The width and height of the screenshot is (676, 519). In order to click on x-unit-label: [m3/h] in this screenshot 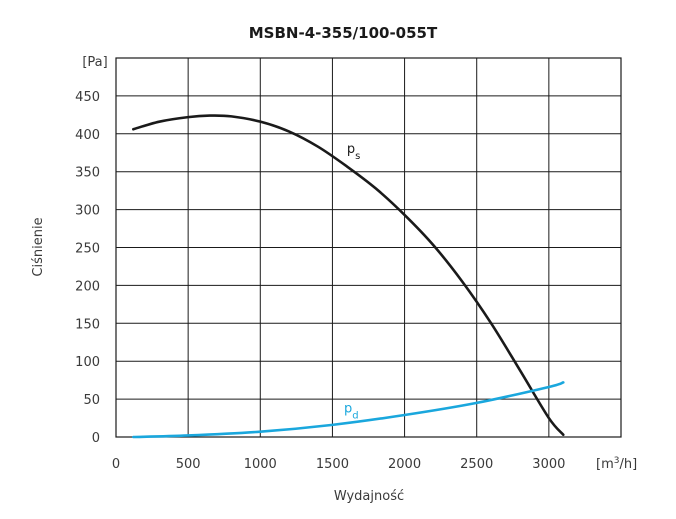, I will do `click(616, 464)`.